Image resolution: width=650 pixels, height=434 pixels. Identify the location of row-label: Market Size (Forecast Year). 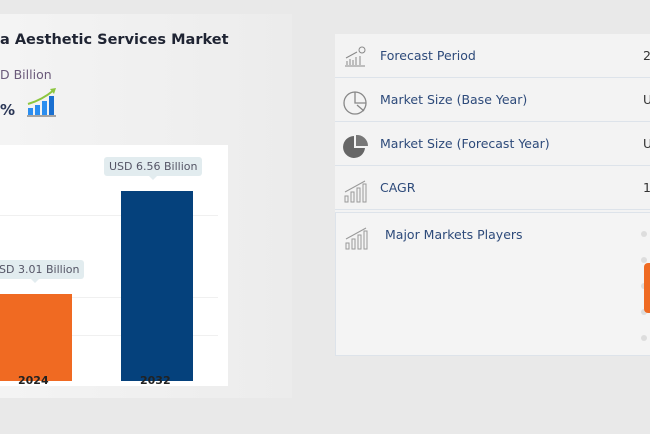
(465, 143).